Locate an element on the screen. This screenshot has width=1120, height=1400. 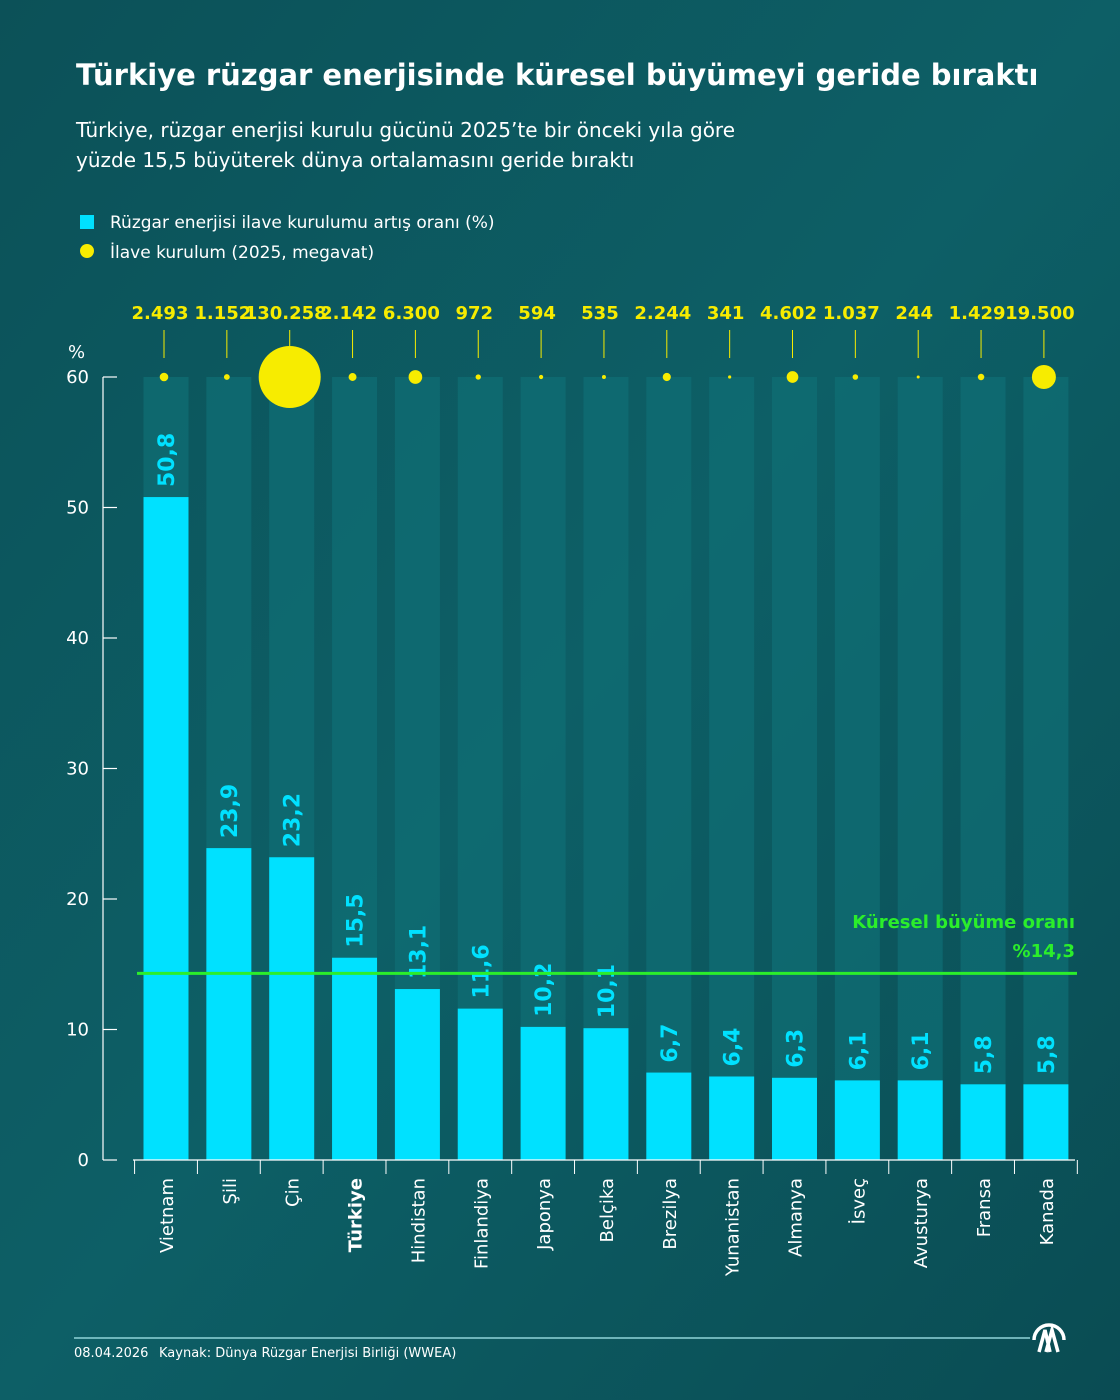
bar-value-label: 6,4 is located at coordinates (733, 1046).